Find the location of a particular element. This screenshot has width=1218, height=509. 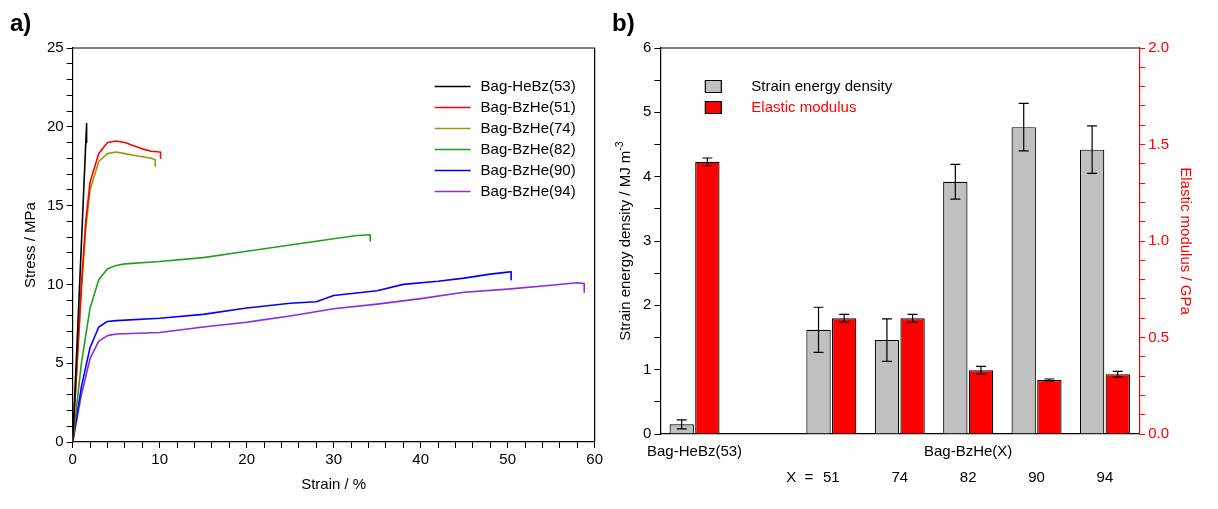

x-tick-label: 0 is located at coordinates (72, 459).